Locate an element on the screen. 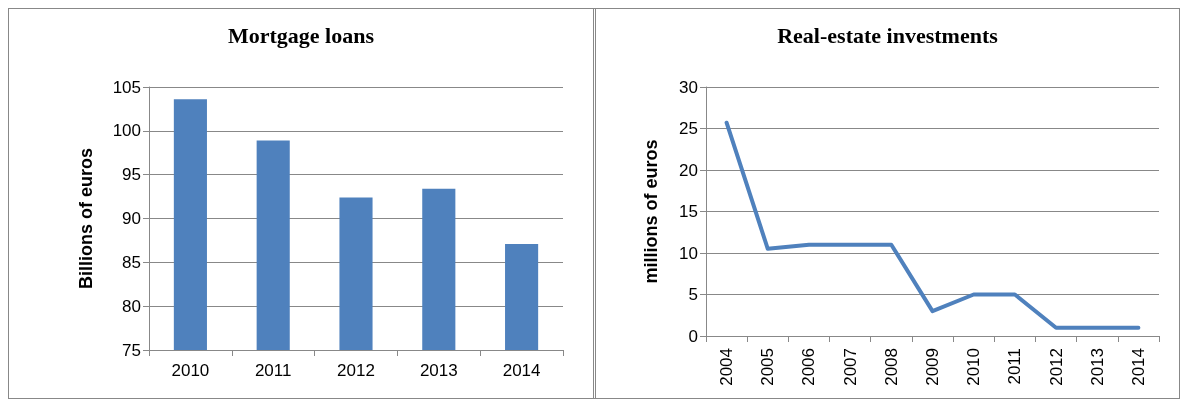 Image resolution: width=1190 pixels, height=409 pixels. x-tick-label: 2008 is located at coordinates (891, 367).